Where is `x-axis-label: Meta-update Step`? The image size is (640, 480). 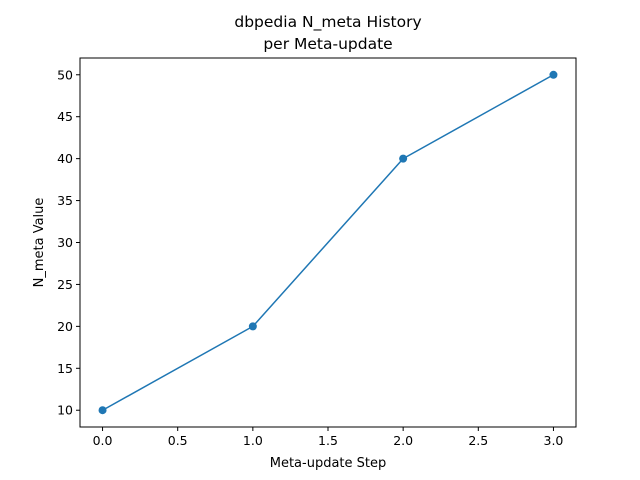 x-axis-label: Meta-update Step is located at coordinates (328, 463).